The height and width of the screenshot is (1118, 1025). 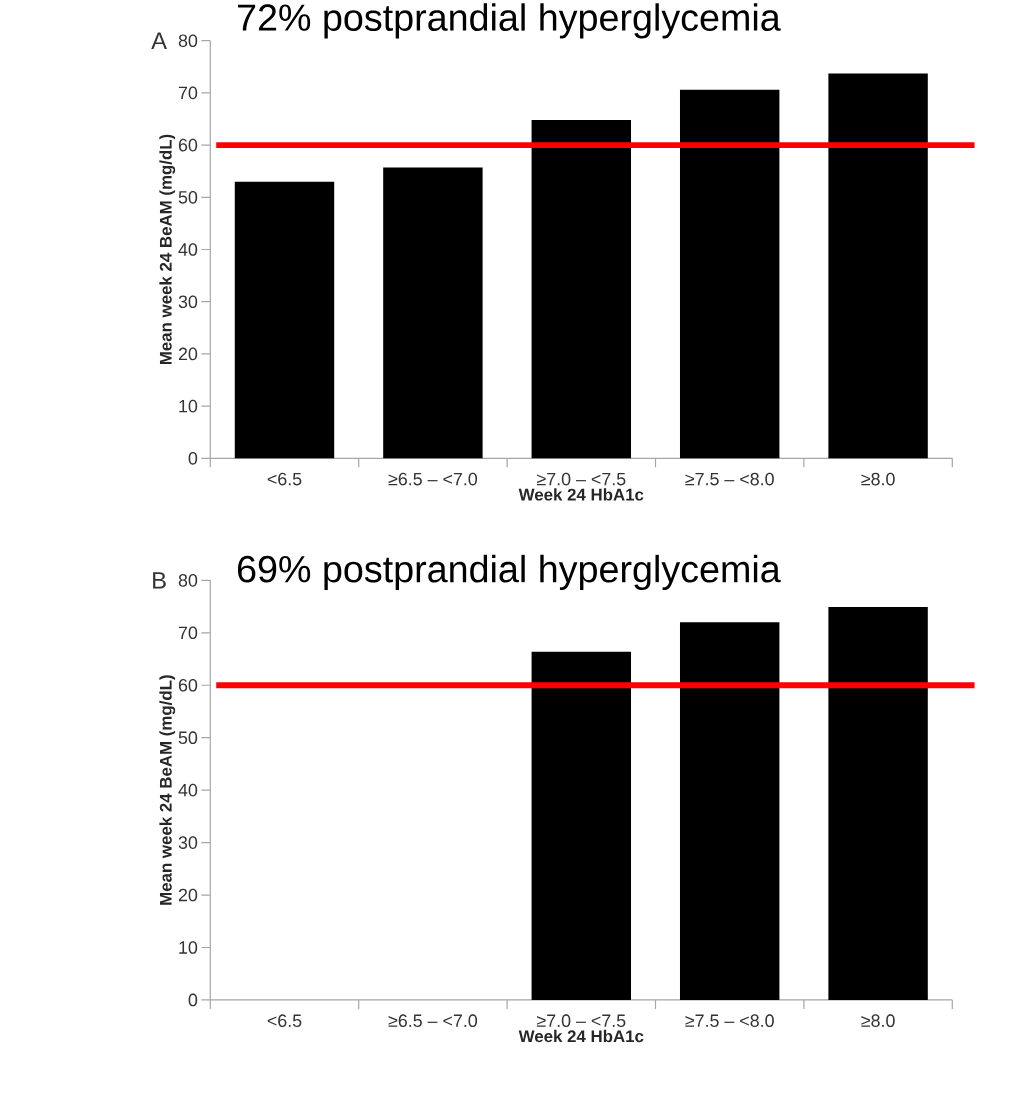 I want to click on text: A, so click(x=159, y=40).